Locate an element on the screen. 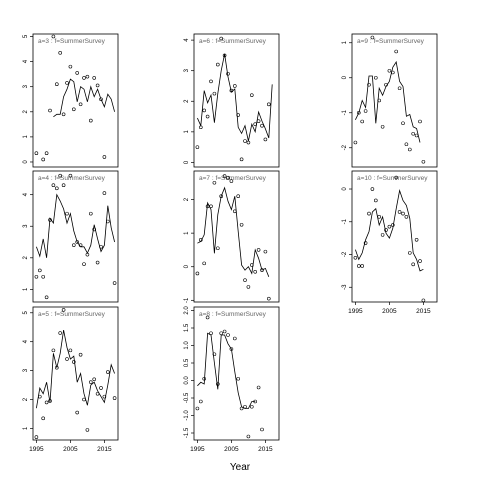 The height and width of the screenshot is (480, 480). x-axis-title: Year is located at coordinates (240, 467).